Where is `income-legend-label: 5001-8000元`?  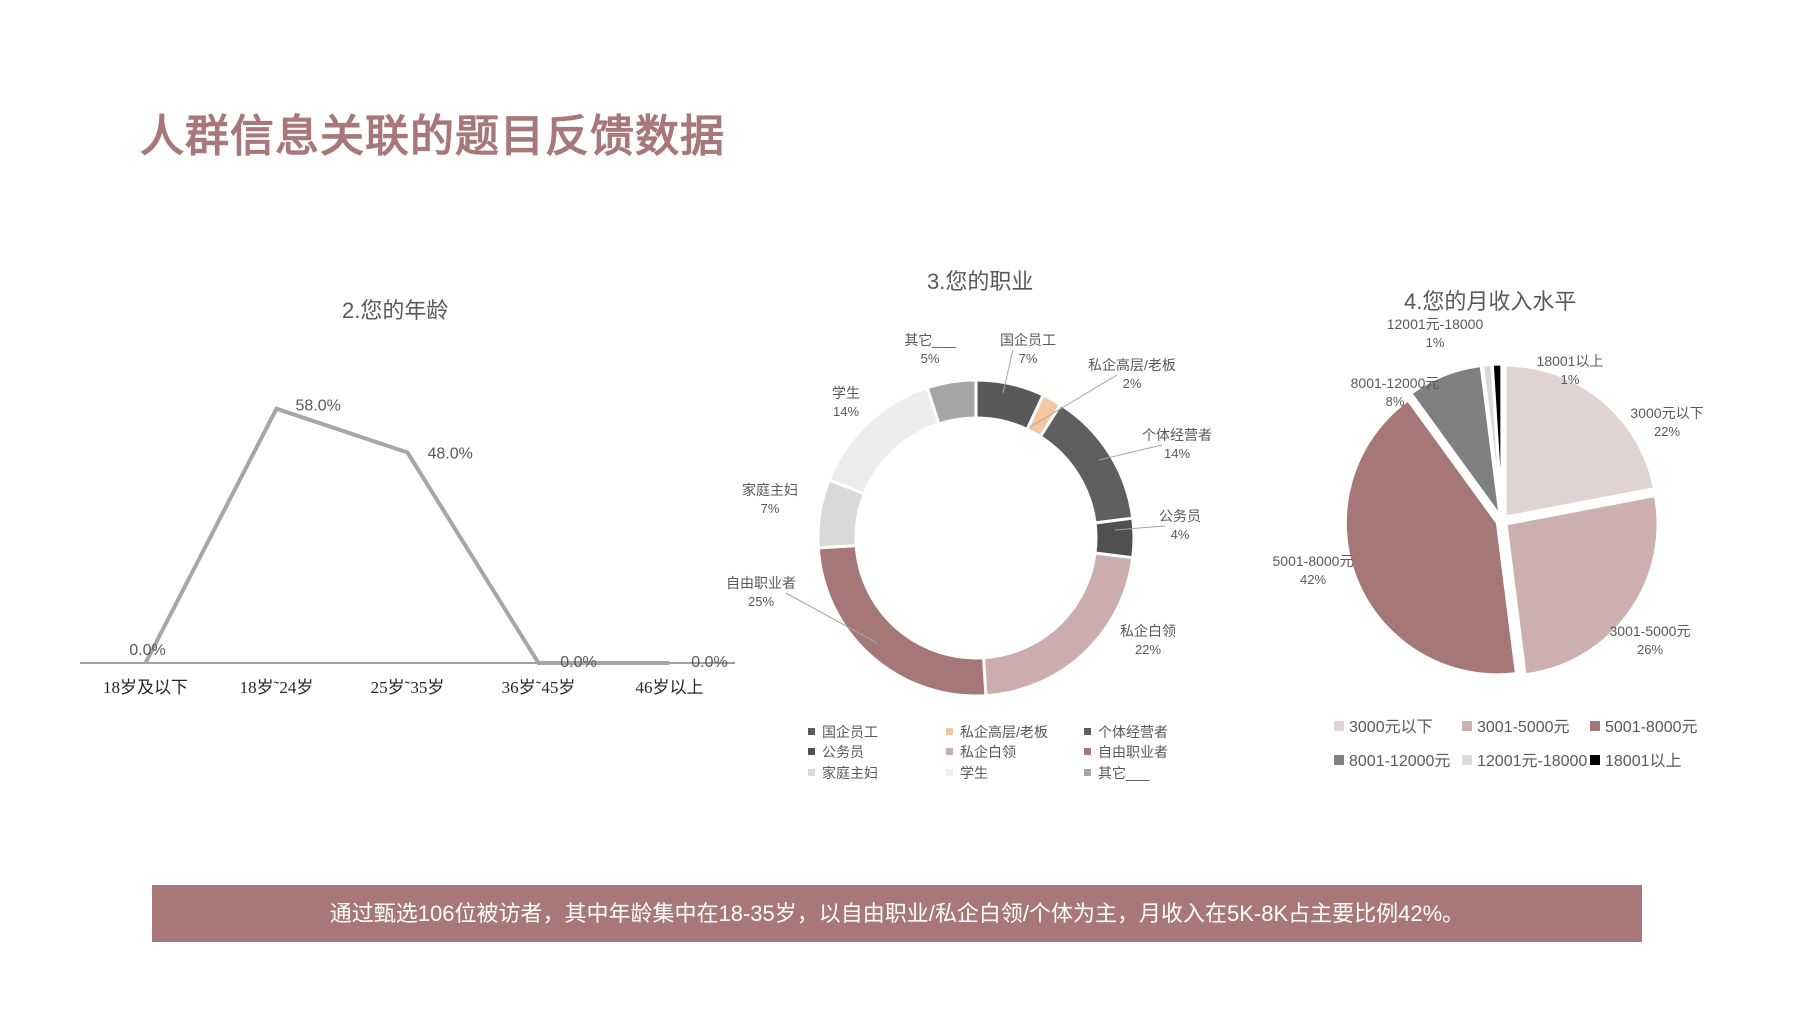
income-legend-label: 5001-8000元 is located at coordinates (1651, 727).